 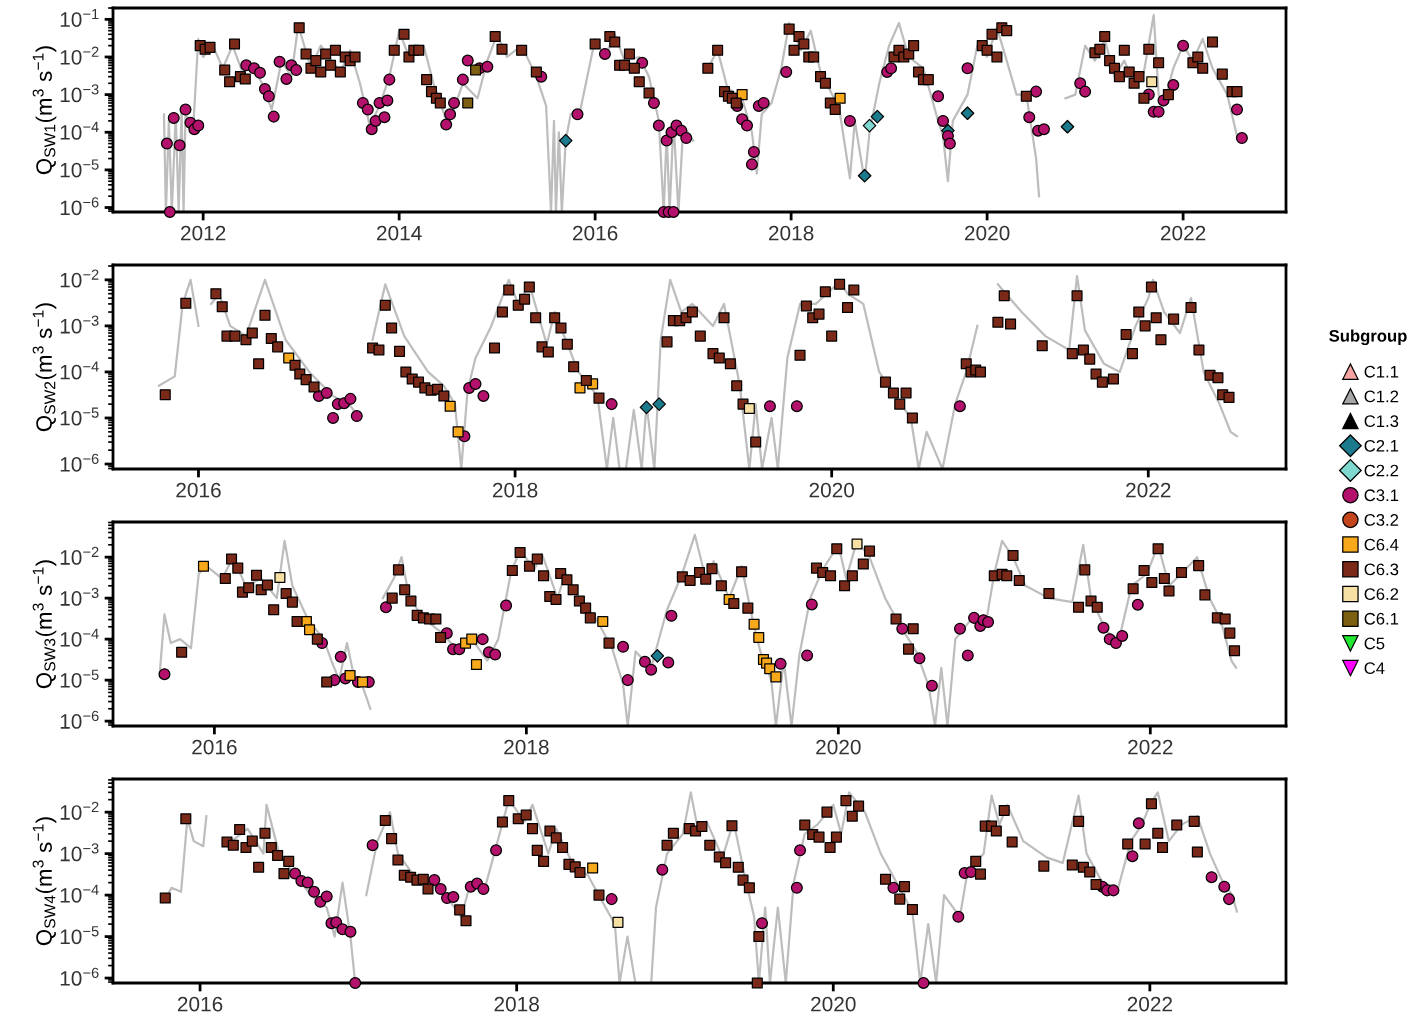 What do you see at coordinates (44, 881) in the screenshot?
I see `y-axis-title: Q$_{SW4}$(m$^{3}$ s$^{−1}$)` at bounding box center [44, 881].